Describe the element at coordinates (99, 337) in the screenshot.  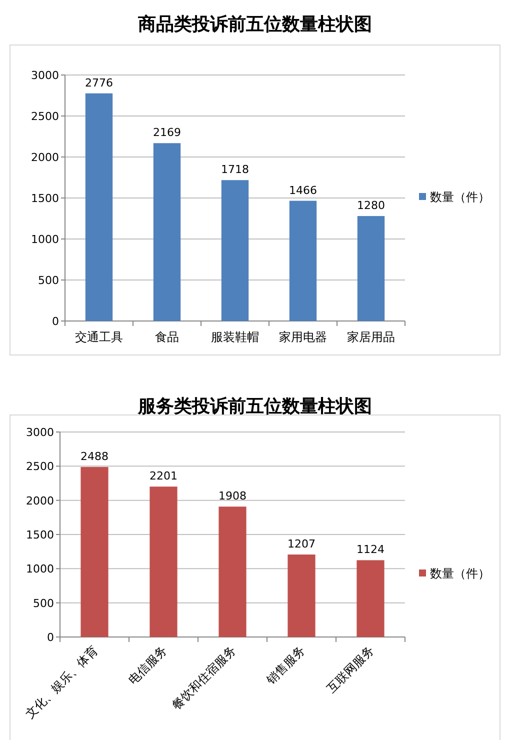
I see `x-tick-label: 交通工具` at that location.